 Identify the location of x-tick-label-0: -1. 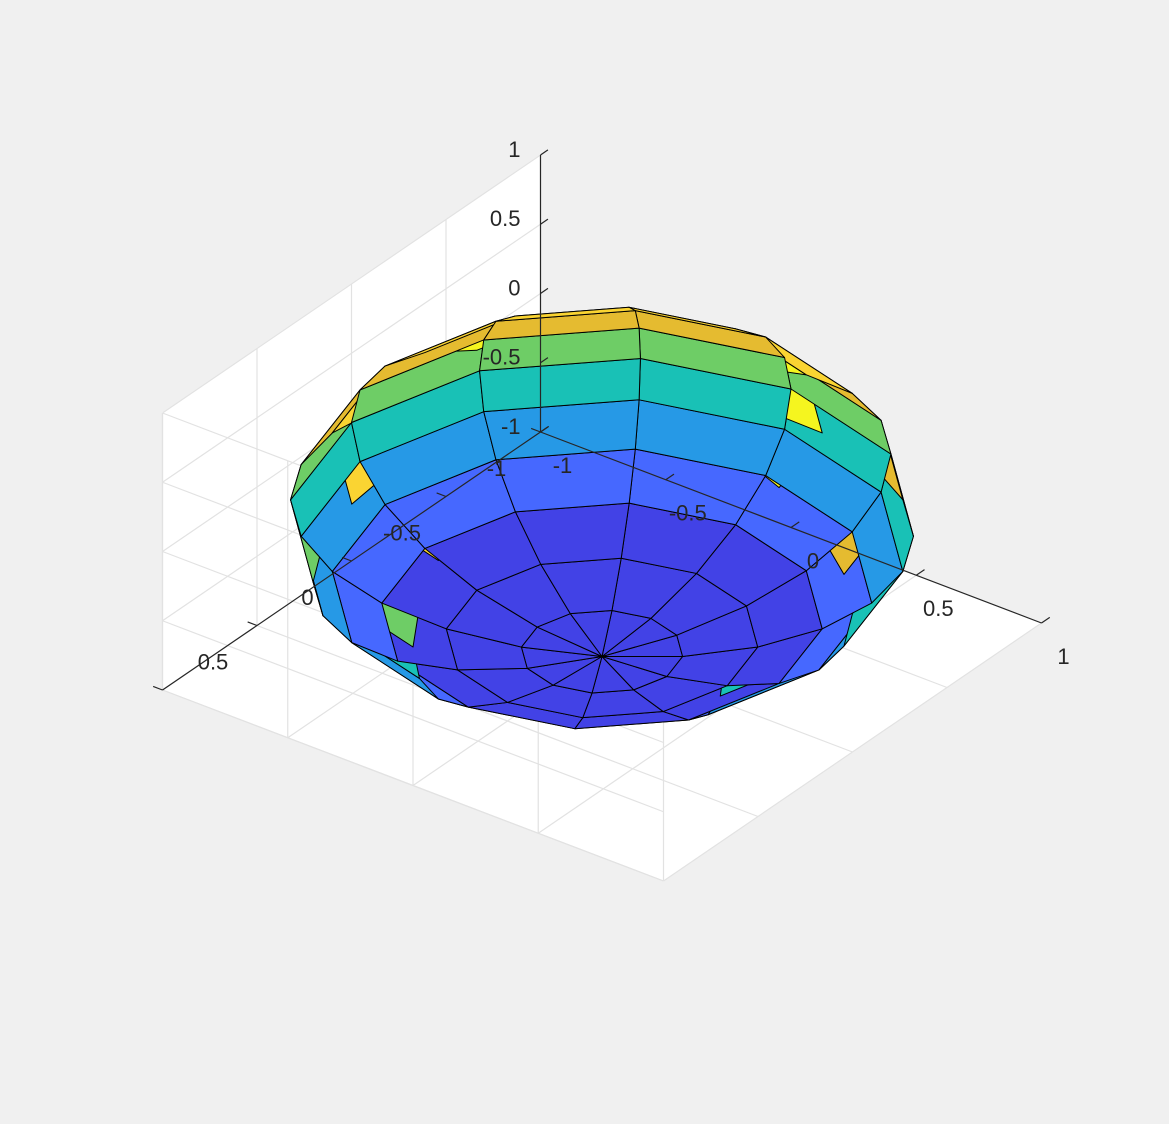
(563, 465).